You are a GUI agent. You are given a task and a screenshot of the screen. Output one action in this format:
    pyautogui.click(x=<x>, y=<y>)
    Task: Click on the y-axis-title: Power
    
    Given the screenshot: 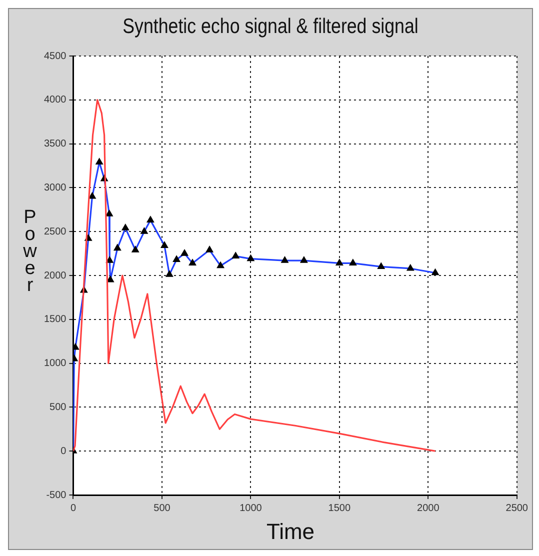 What is the action you would take?
    pyautogui.click(x=30, y=251)
    